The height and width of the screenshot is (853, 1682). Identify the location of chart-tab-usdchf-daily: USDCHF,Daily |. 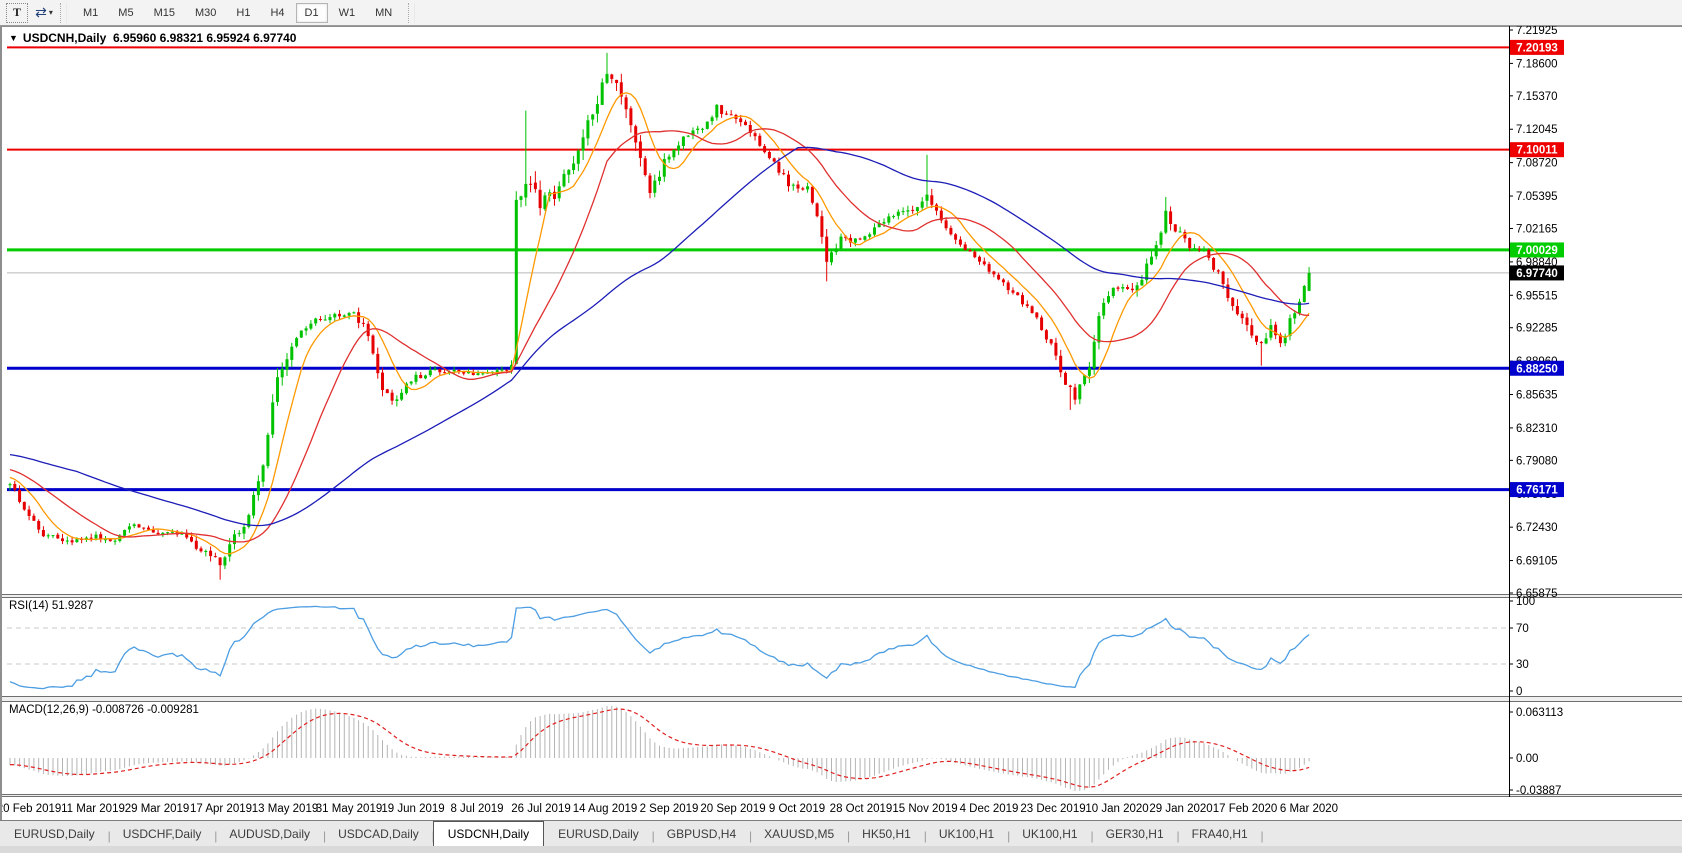
(170, 835).